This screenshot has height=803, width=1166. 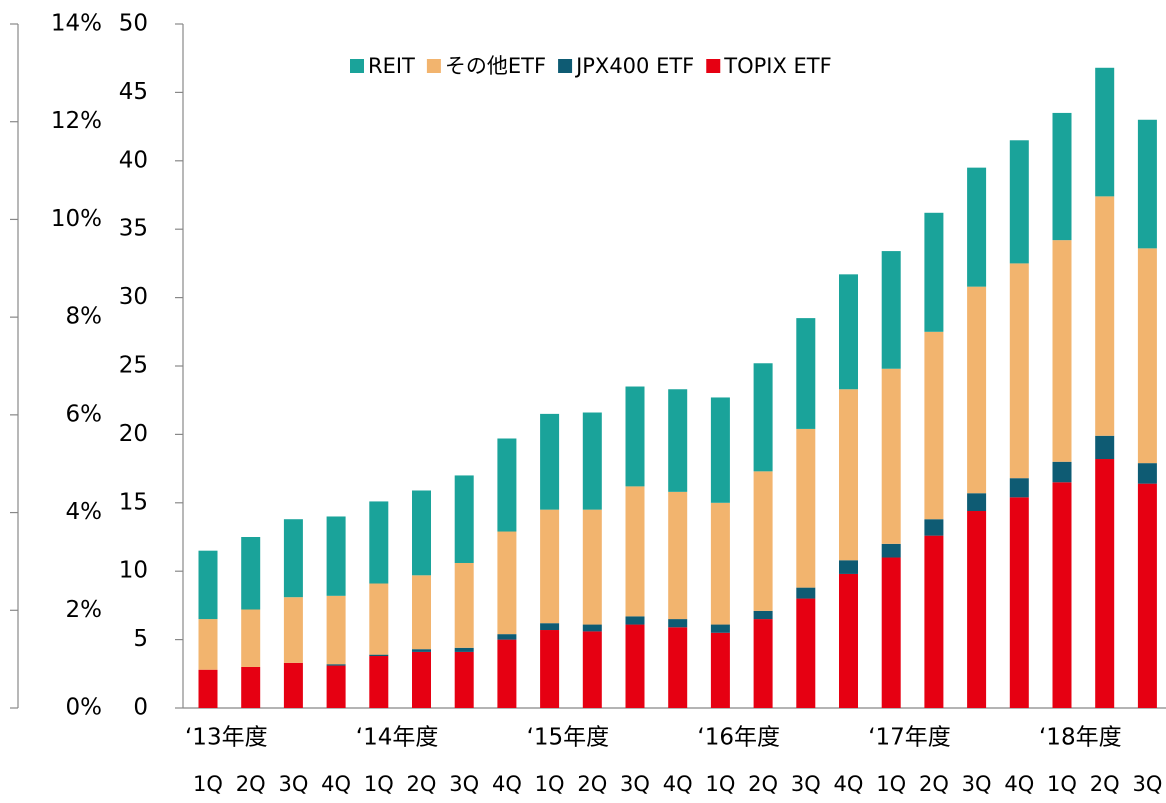 I want to click on y2-tick-label: 14%, so click(x=76, y=24).